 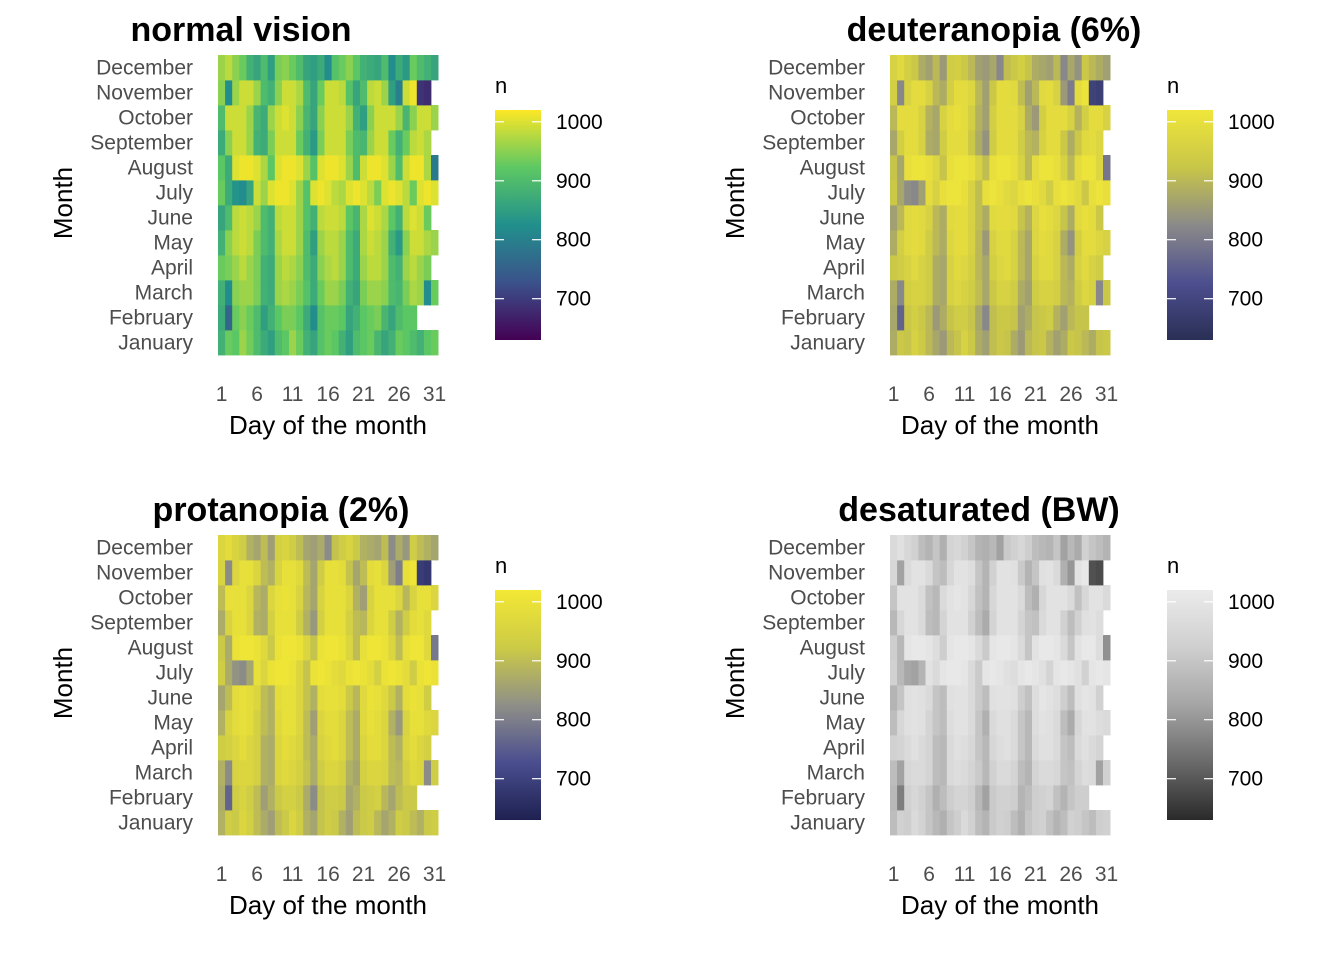 I want to click on legend-tick-label-800: 800, so click(x=573, y=720).